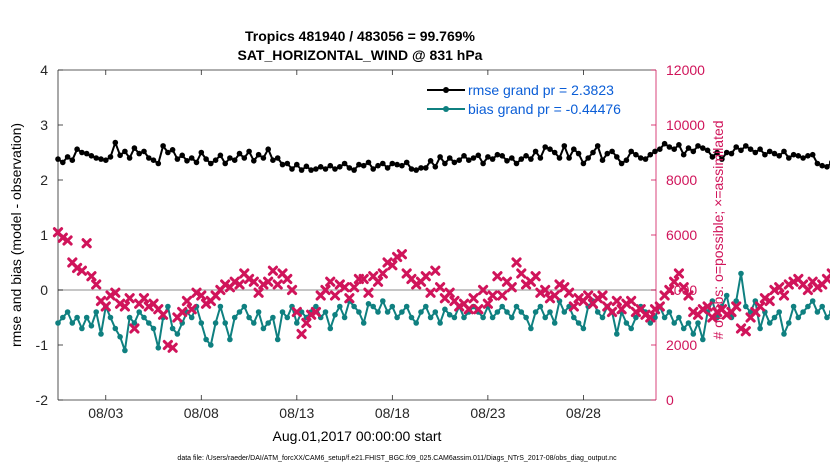 This screenshot has height=470, width=830. What do you see at coordinates (544, 109) in the screenshot?
I see `legend-label: bias grand pr = -0.44476` at bounding box center [544, 109].